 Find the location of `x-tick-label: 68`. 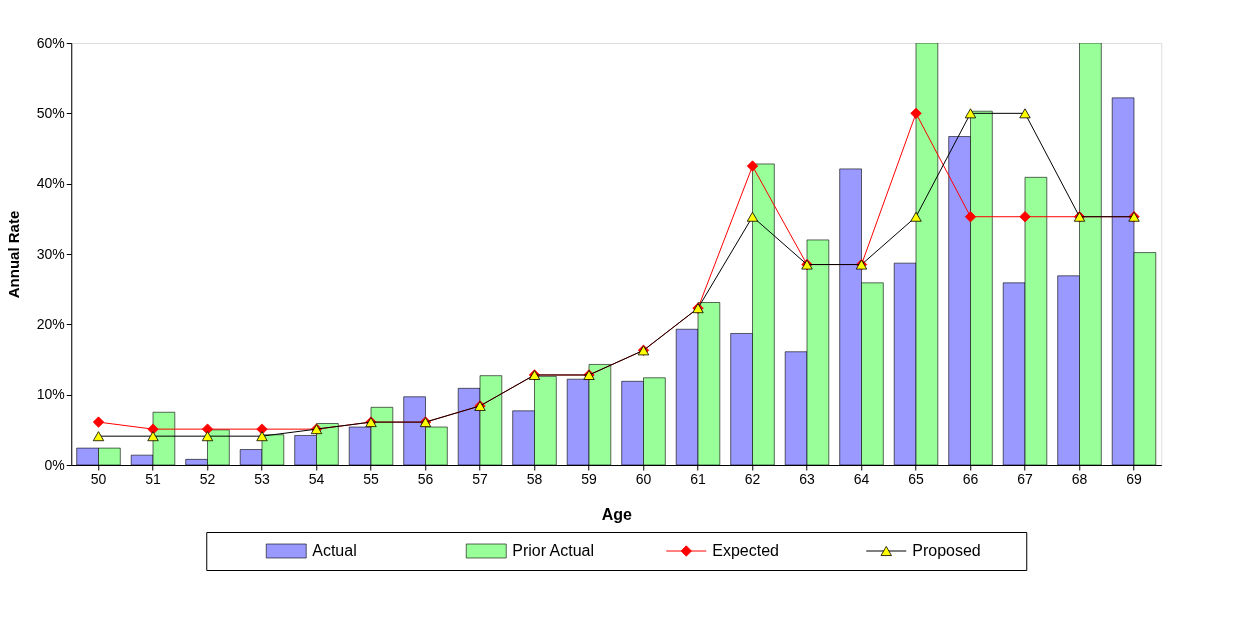

x-tick-label: 68 is located at coordinates (1079, 478).